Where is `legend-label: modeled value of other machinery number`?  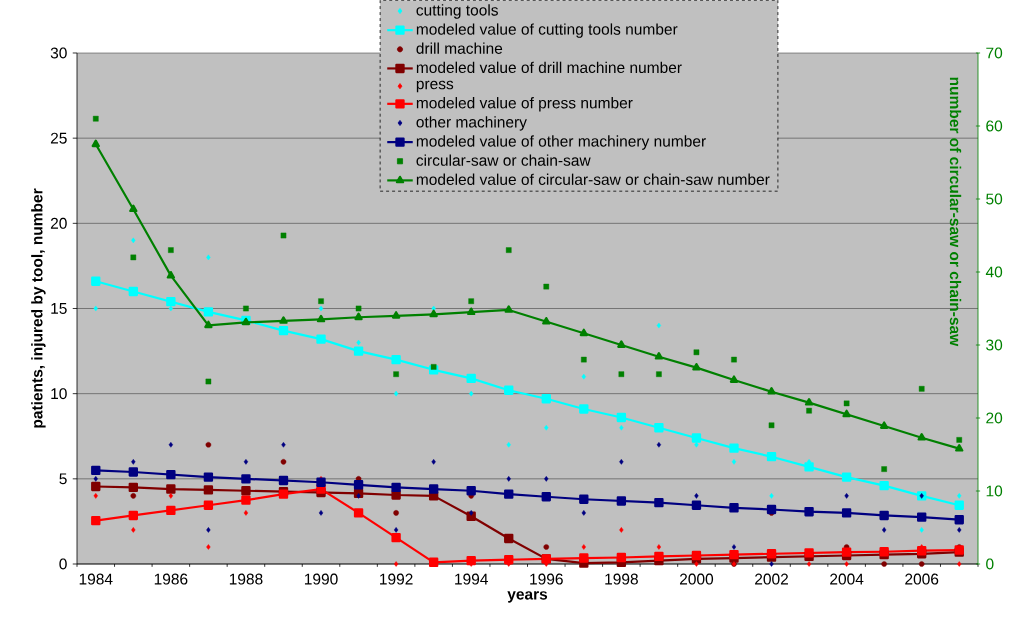 legend-label: modeled value of other machinery number is located at coordinates (561, 142).